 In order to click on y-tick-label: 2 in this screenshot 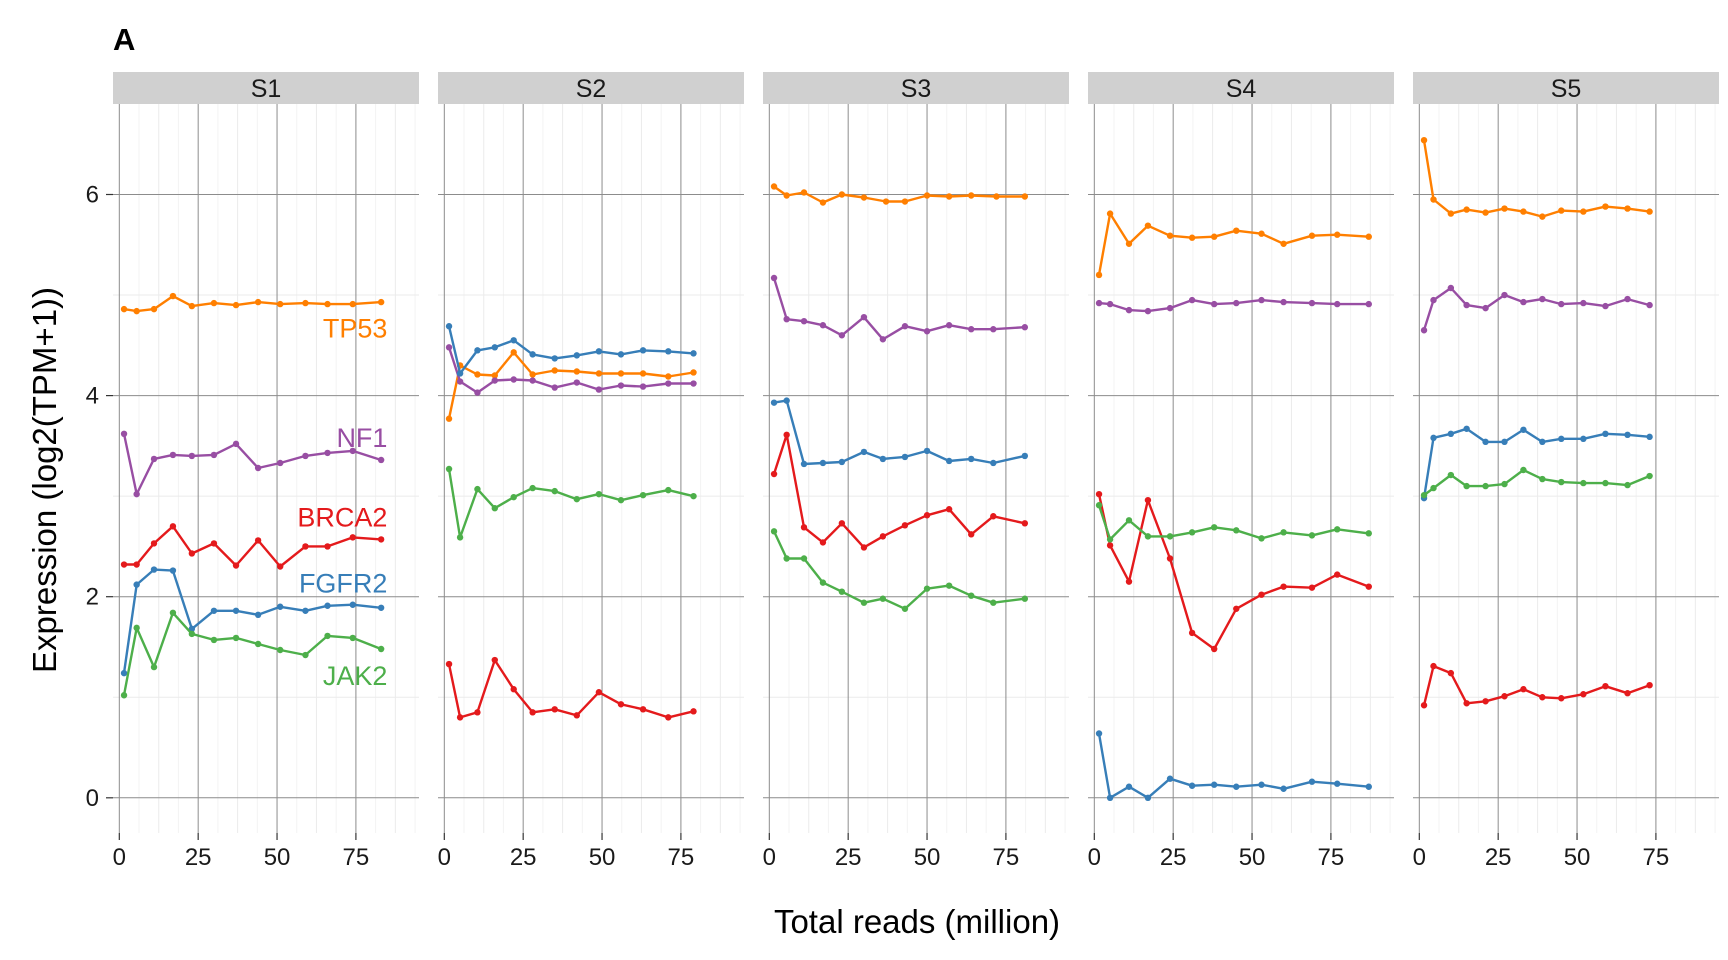, I will do `click(92, 597)`.